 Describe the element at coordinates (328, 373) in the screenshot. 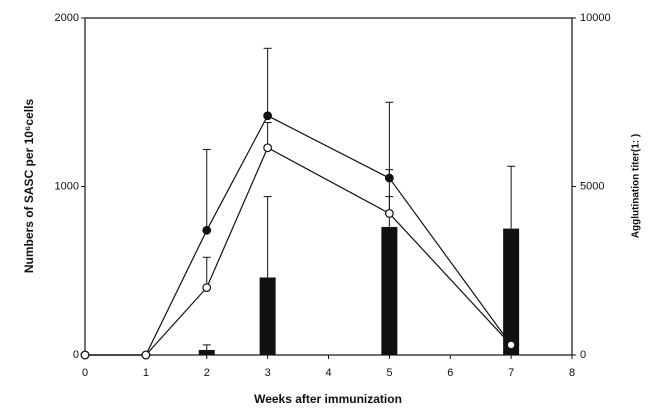

I see `x-tick-label: 4` at that location.